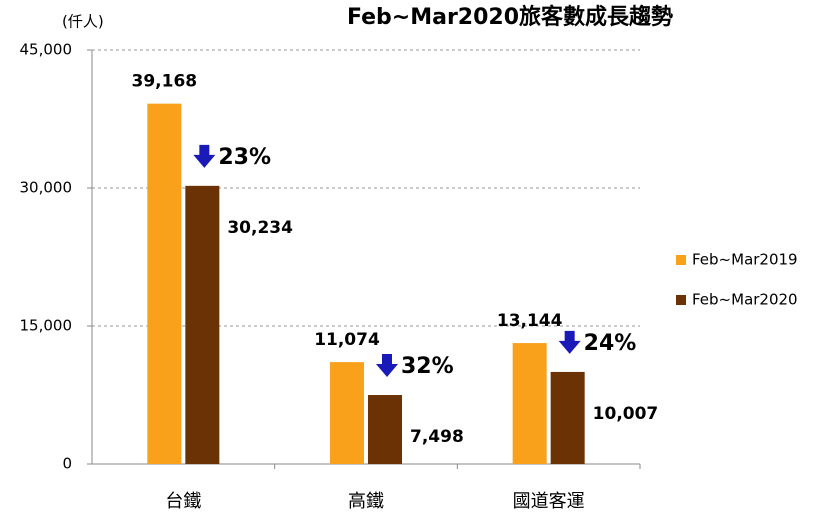  Describe the element at coordinates (610, 343) in the screenshot. I see `annotation: 24%` at that location.